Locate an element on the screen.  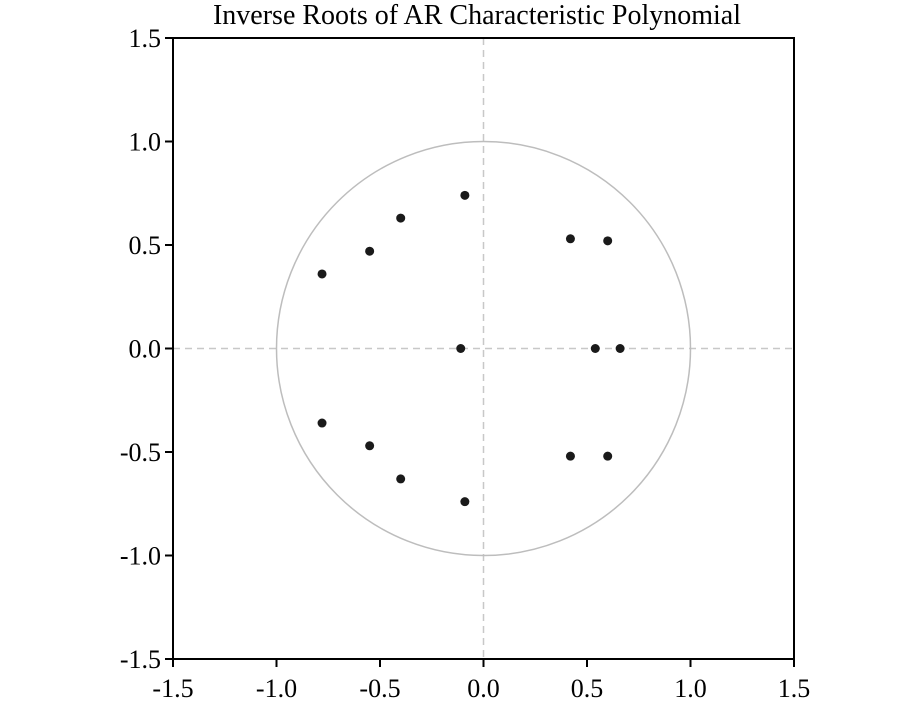
y-tick-label: 1.5 is located at coordinates (145, 38).